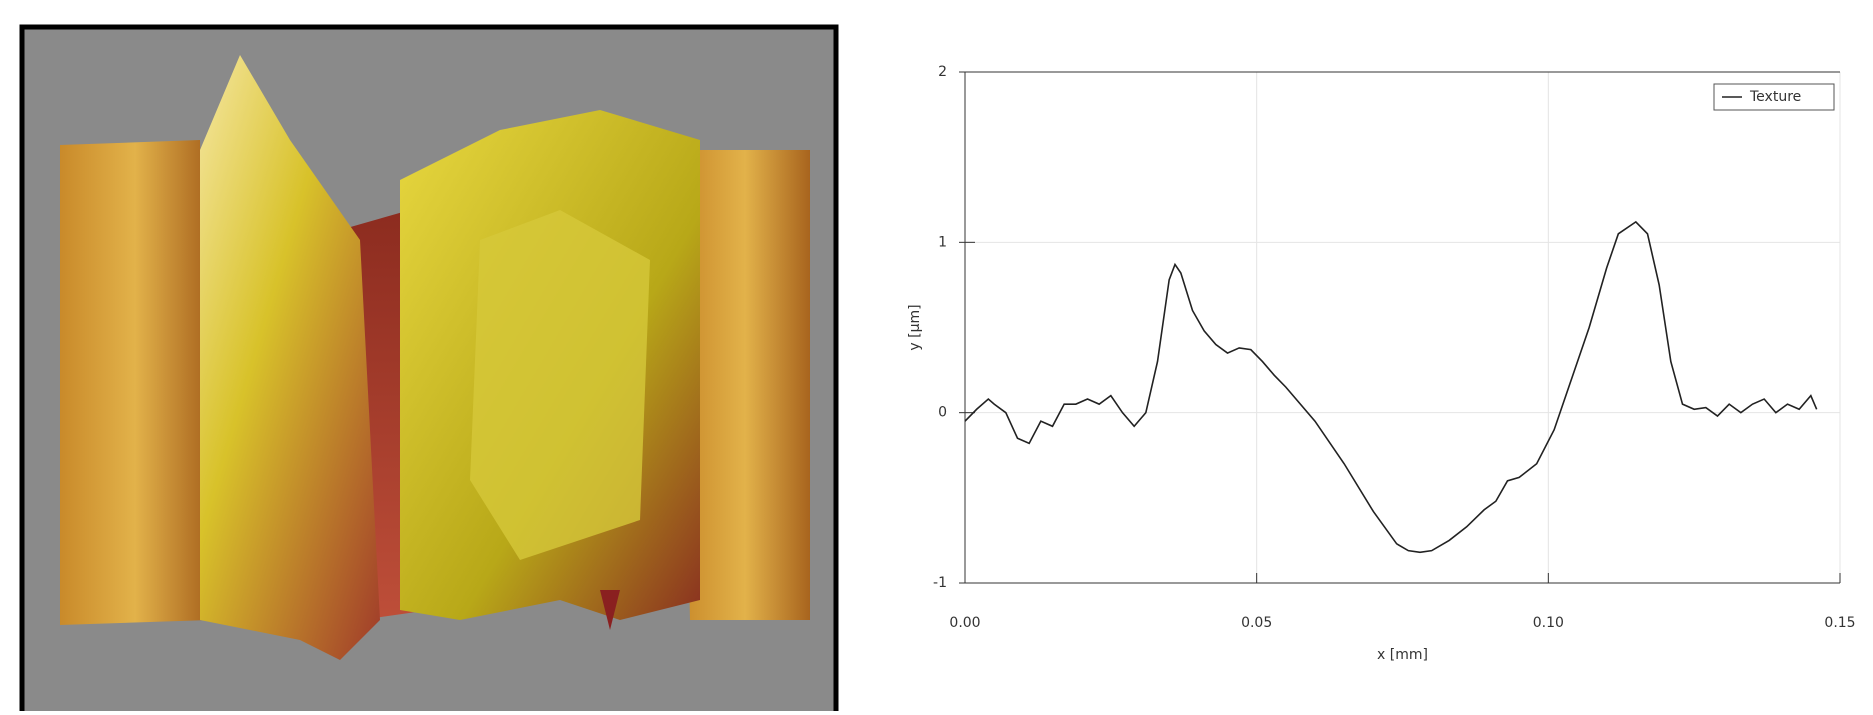  What do you see at coordinates (942, 72) in the screenshot?
I see `y-tick-label: 2` at bounding box center [942, 72].